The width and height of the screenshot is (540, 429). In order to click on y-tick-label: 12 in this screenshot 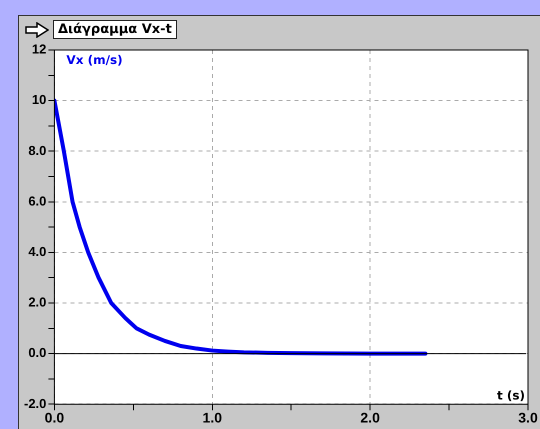, I will do `click(39, 49)`.